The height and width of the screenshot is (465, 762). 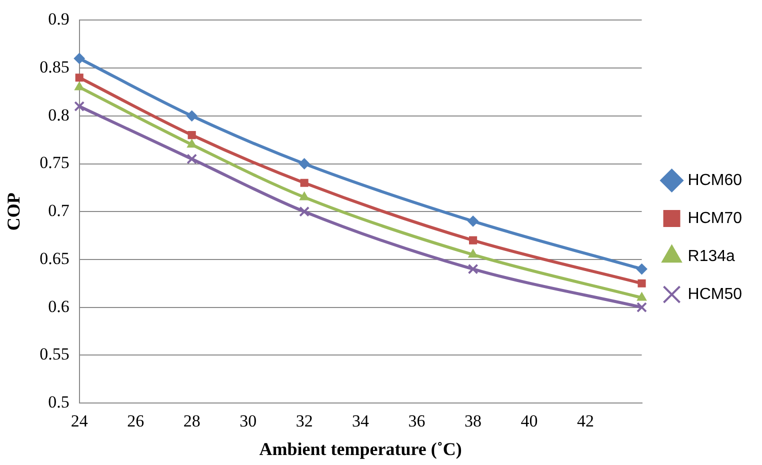 I want to click on legend-label: HCM70, so click(x=715, y=218).